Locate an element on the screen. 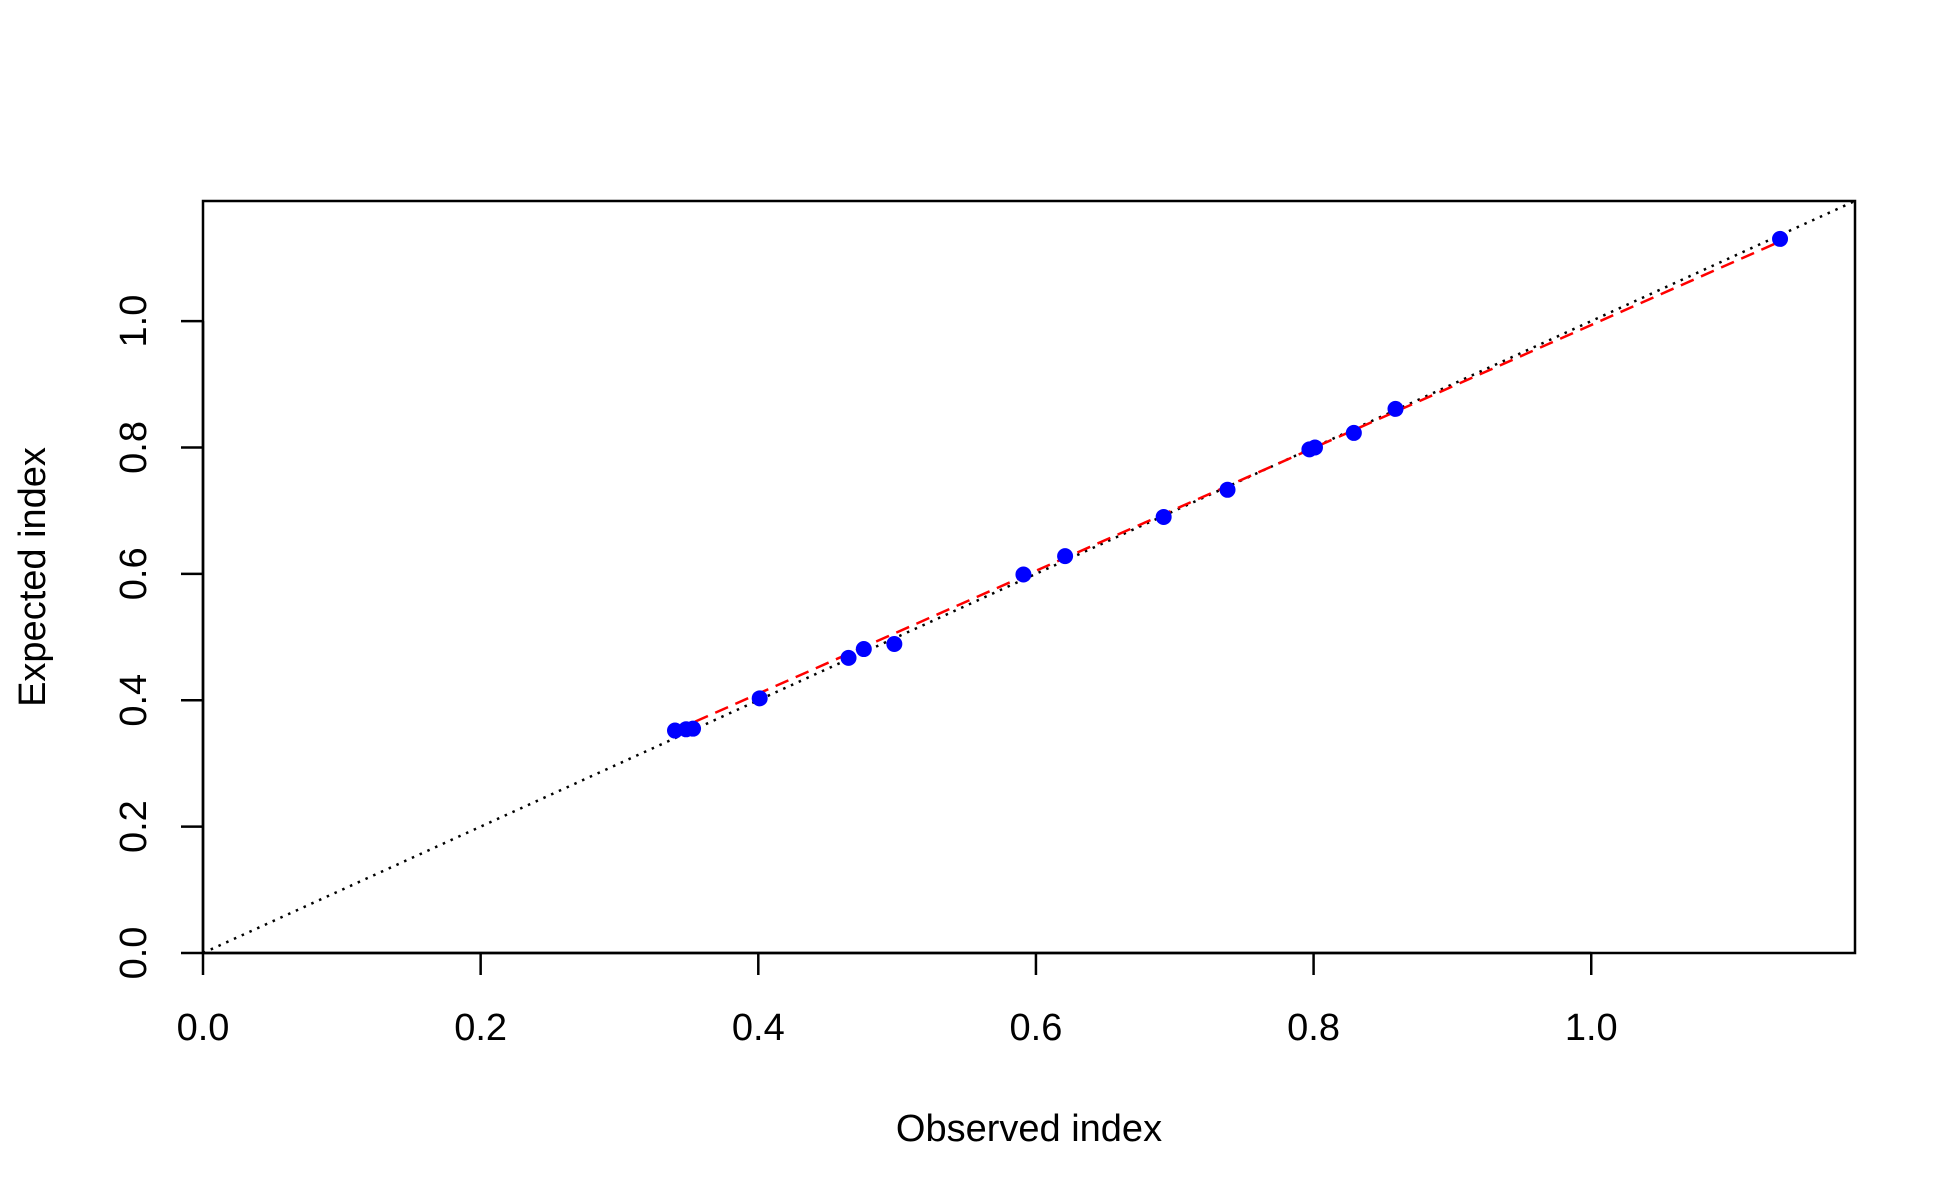  x-tick-label: 0.6 is located at coordinates (1036, 1028).